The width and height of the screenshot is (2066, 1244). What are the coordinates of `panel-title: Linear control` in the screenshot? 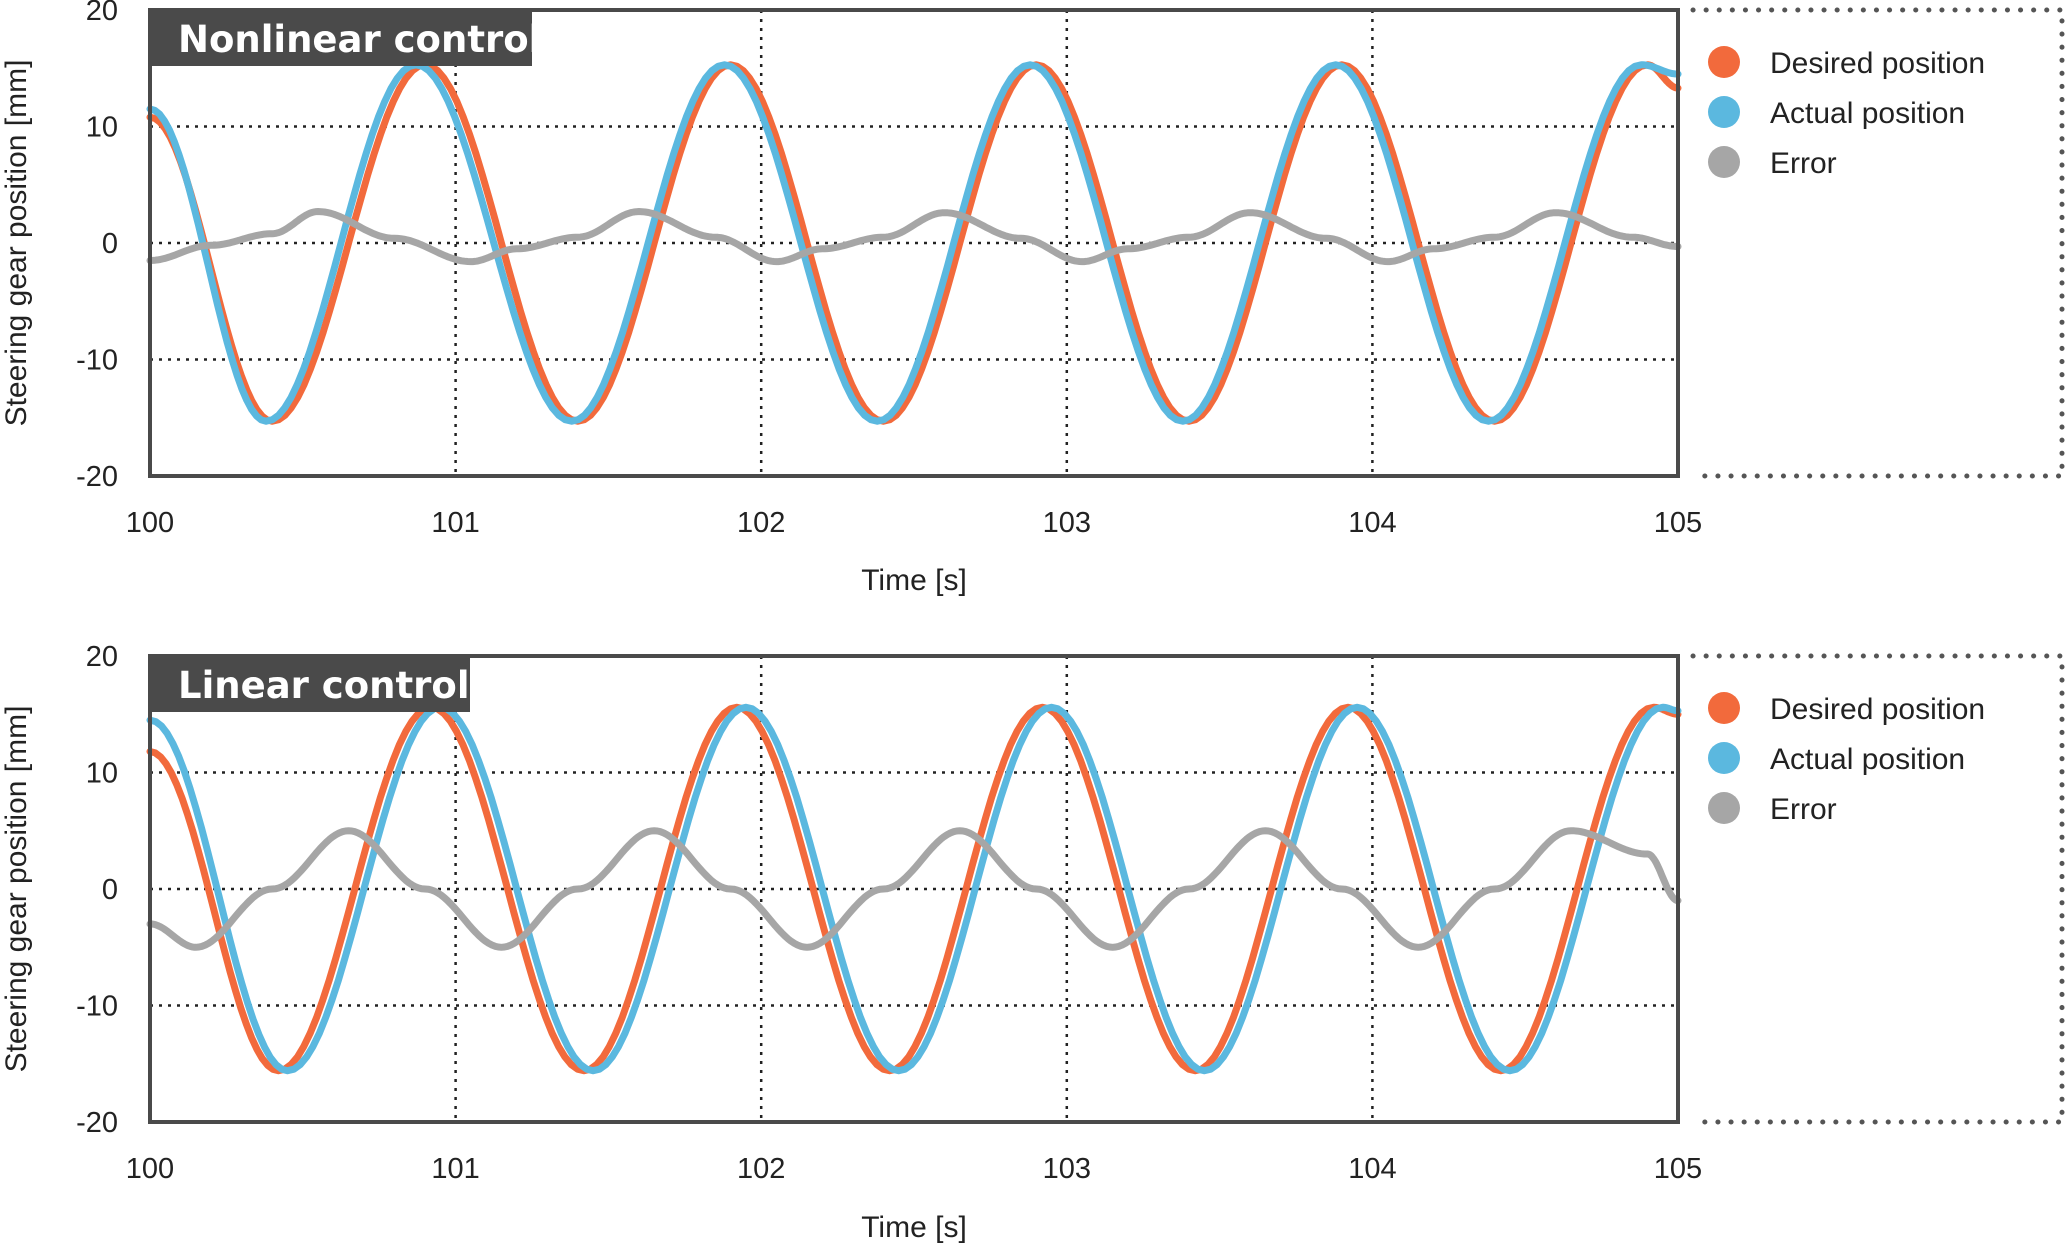 It's located at (324, 685).